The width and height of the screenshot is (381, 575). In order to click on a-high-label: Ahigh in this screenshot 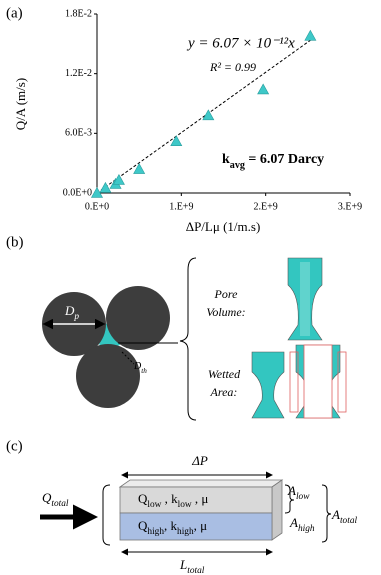, I will do `click(302, 524)`.